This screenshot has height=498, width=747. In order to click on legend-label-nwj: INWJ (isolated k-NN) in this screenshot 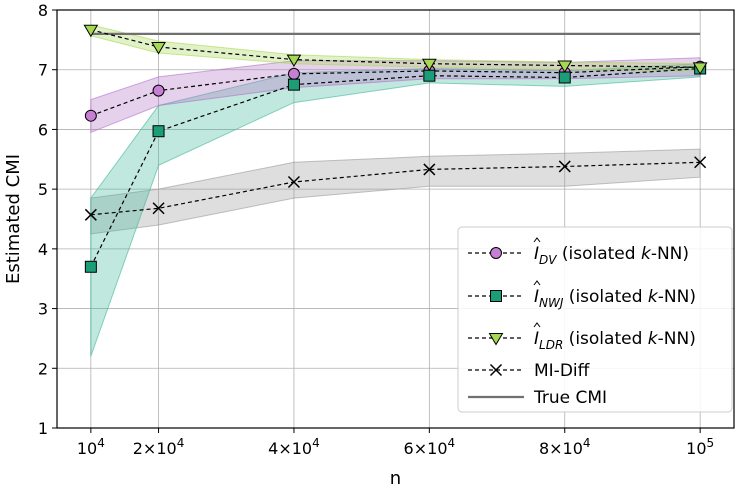, I will do `click(615, 298)`.